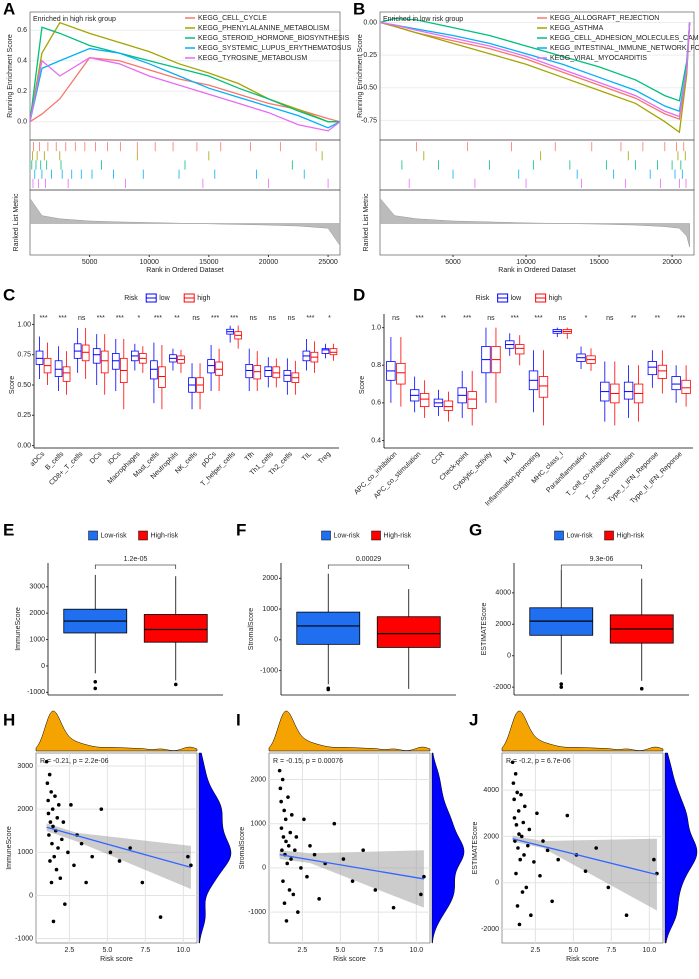 The image size is (699, 979). I want to click on p-value: 0.00029, so click(368, 559).